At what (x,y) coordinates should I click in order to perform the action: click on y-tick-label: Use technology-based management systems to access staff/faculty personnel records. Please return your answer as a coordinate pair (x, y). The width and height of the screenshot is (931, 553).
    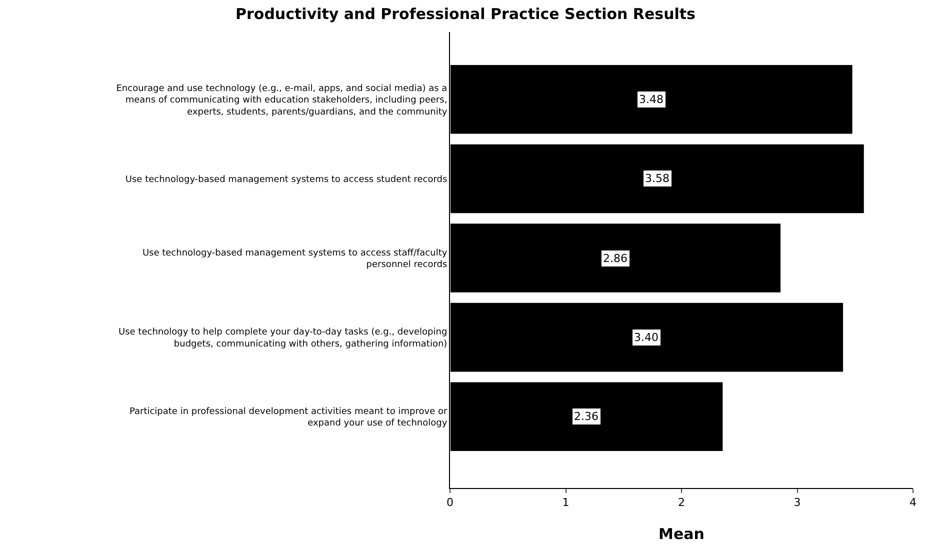
    Looking at the image, I should click on (295, 259).